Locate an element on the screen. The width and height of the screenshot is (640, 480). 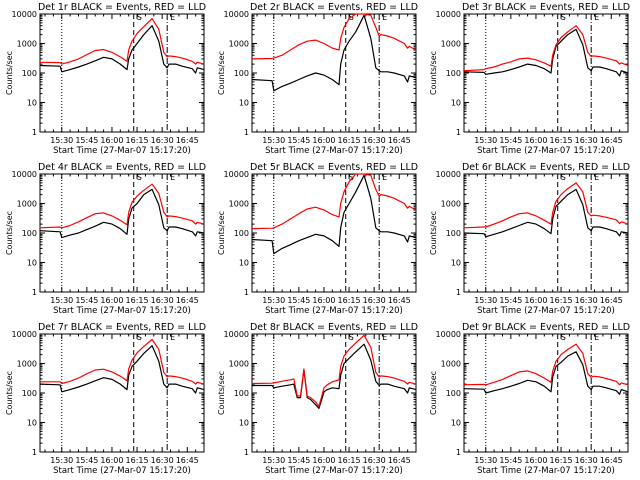
panel-title: Det 9r BLACK = Events, RED = LLD is located at coordinates (546, 327).